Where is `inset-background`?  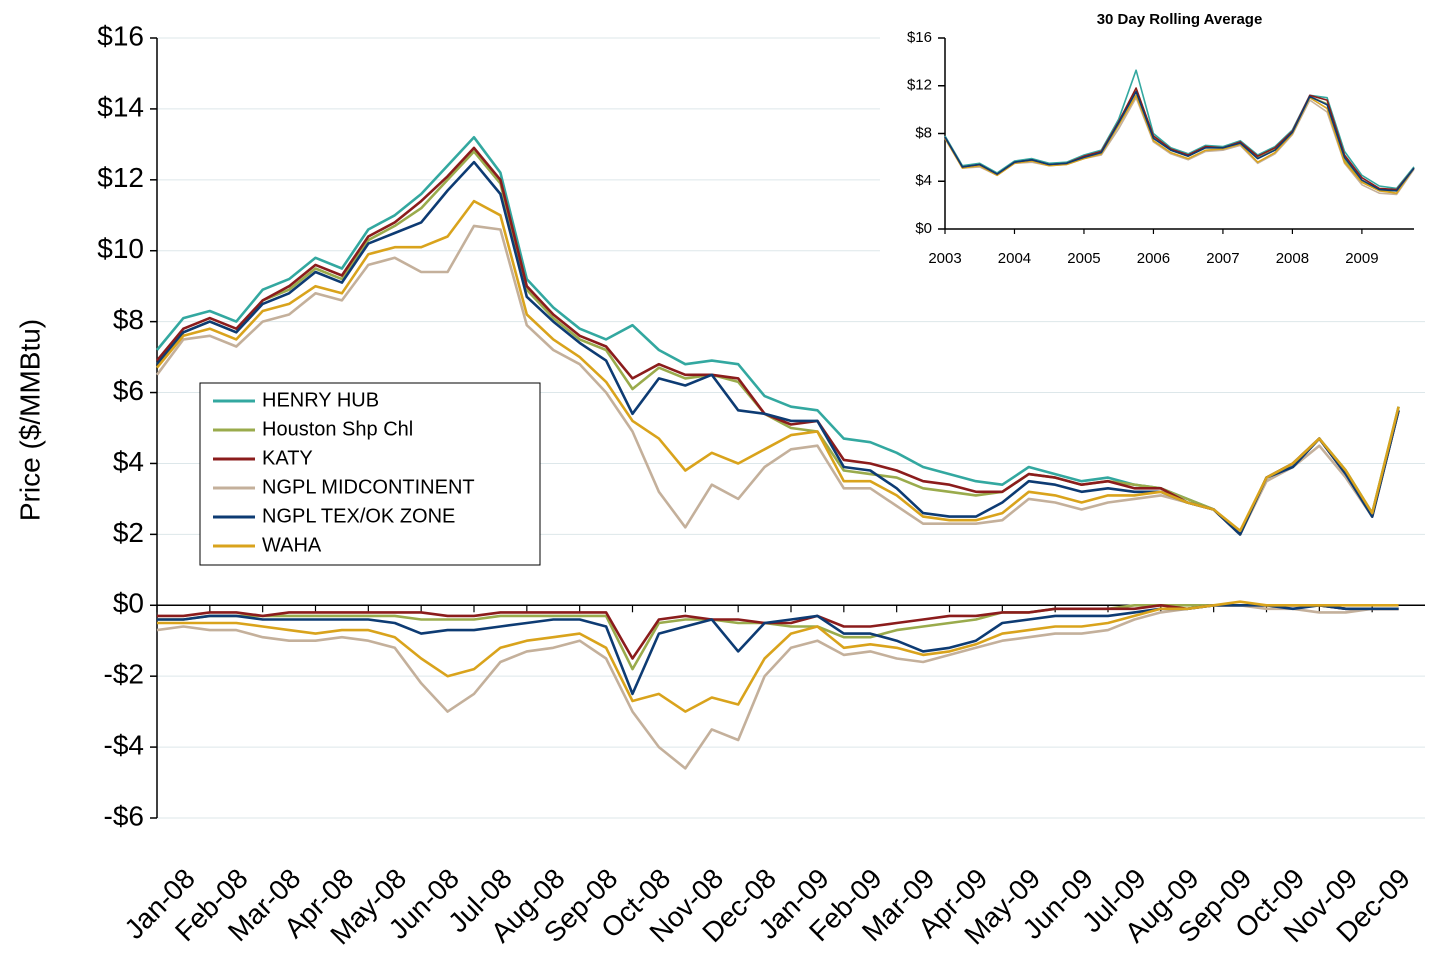
inset-background is located at coordinates (1160, 137).